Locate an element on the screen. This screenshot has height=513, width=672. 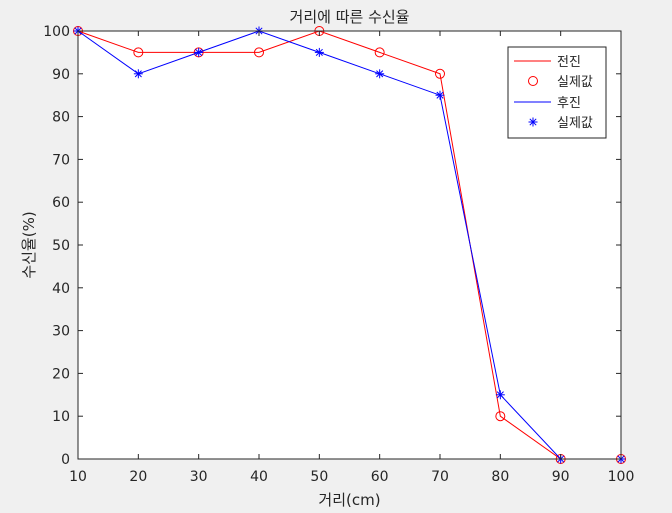
x-tick-label: 70 is located at coordinates (440, 477).